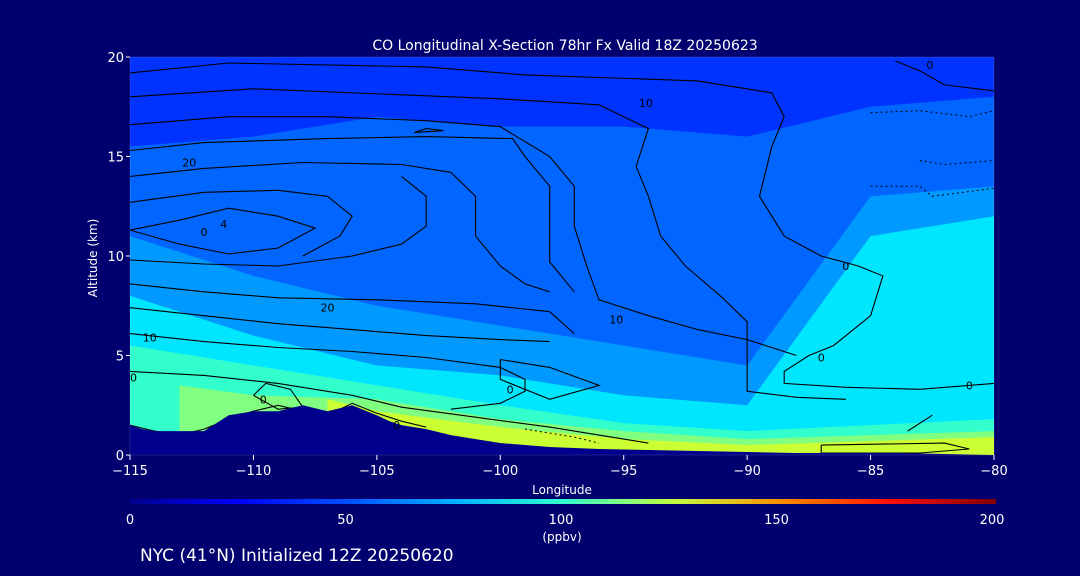 This screenshot has height=576, width=1080. Describe the element at coordinates (616, 320) in the screenshot. I see `contour-label-3: 10` at that location.